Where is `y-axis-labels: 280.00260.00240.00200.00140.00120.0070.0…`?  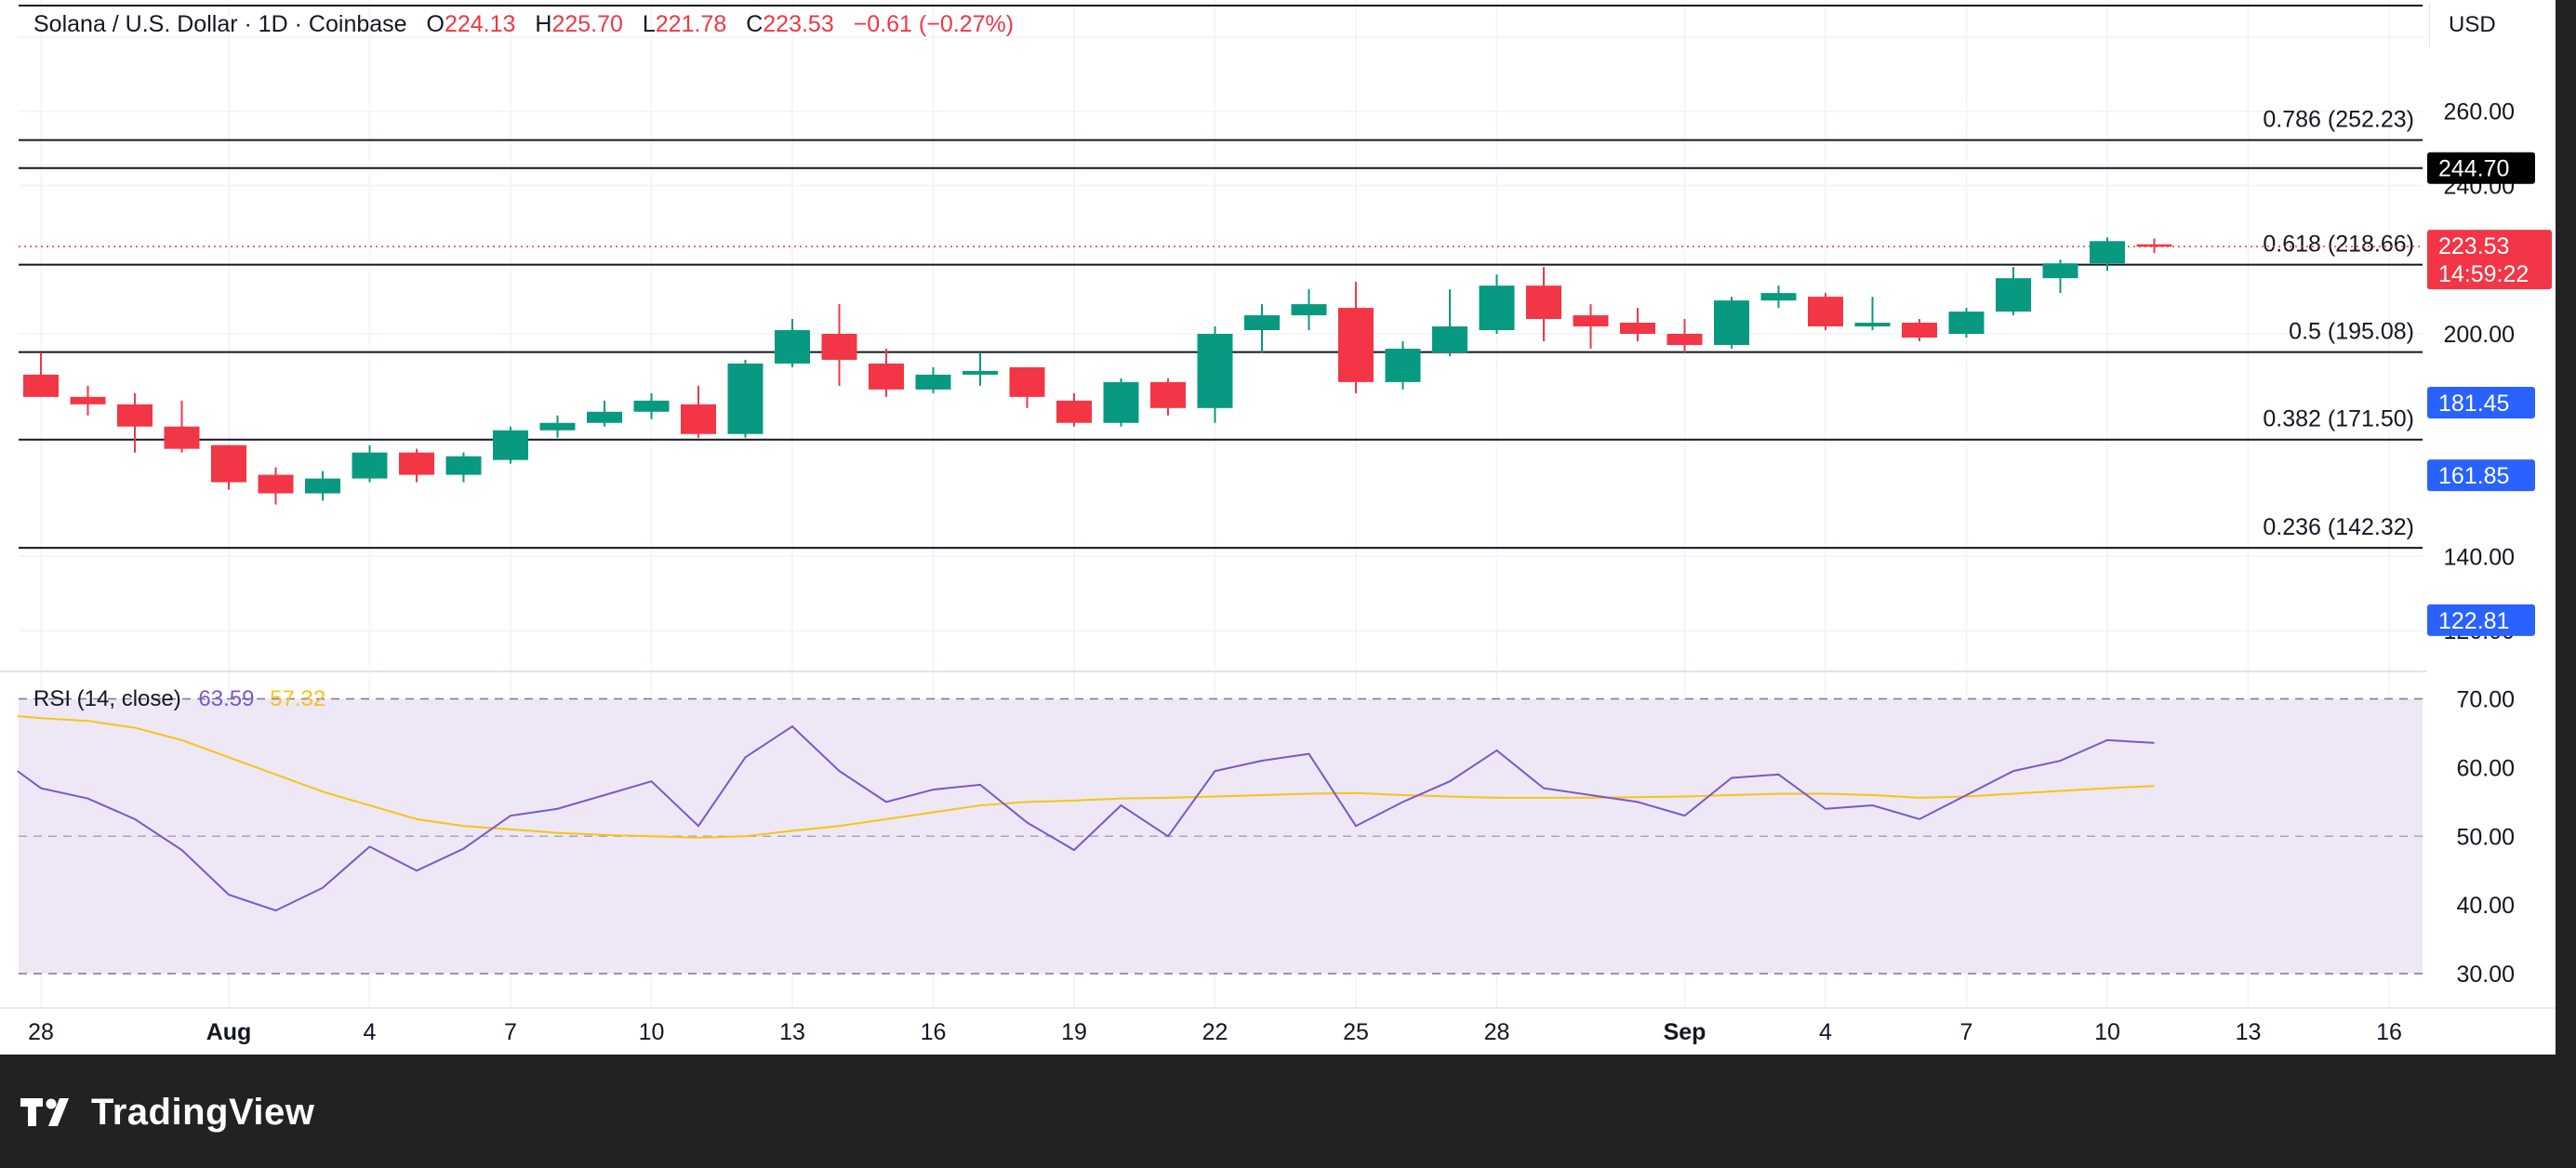
y-axis-labels: 280.00260.00240.00200.00140.00120.0070.0… is located at coordinates (2479, 507).